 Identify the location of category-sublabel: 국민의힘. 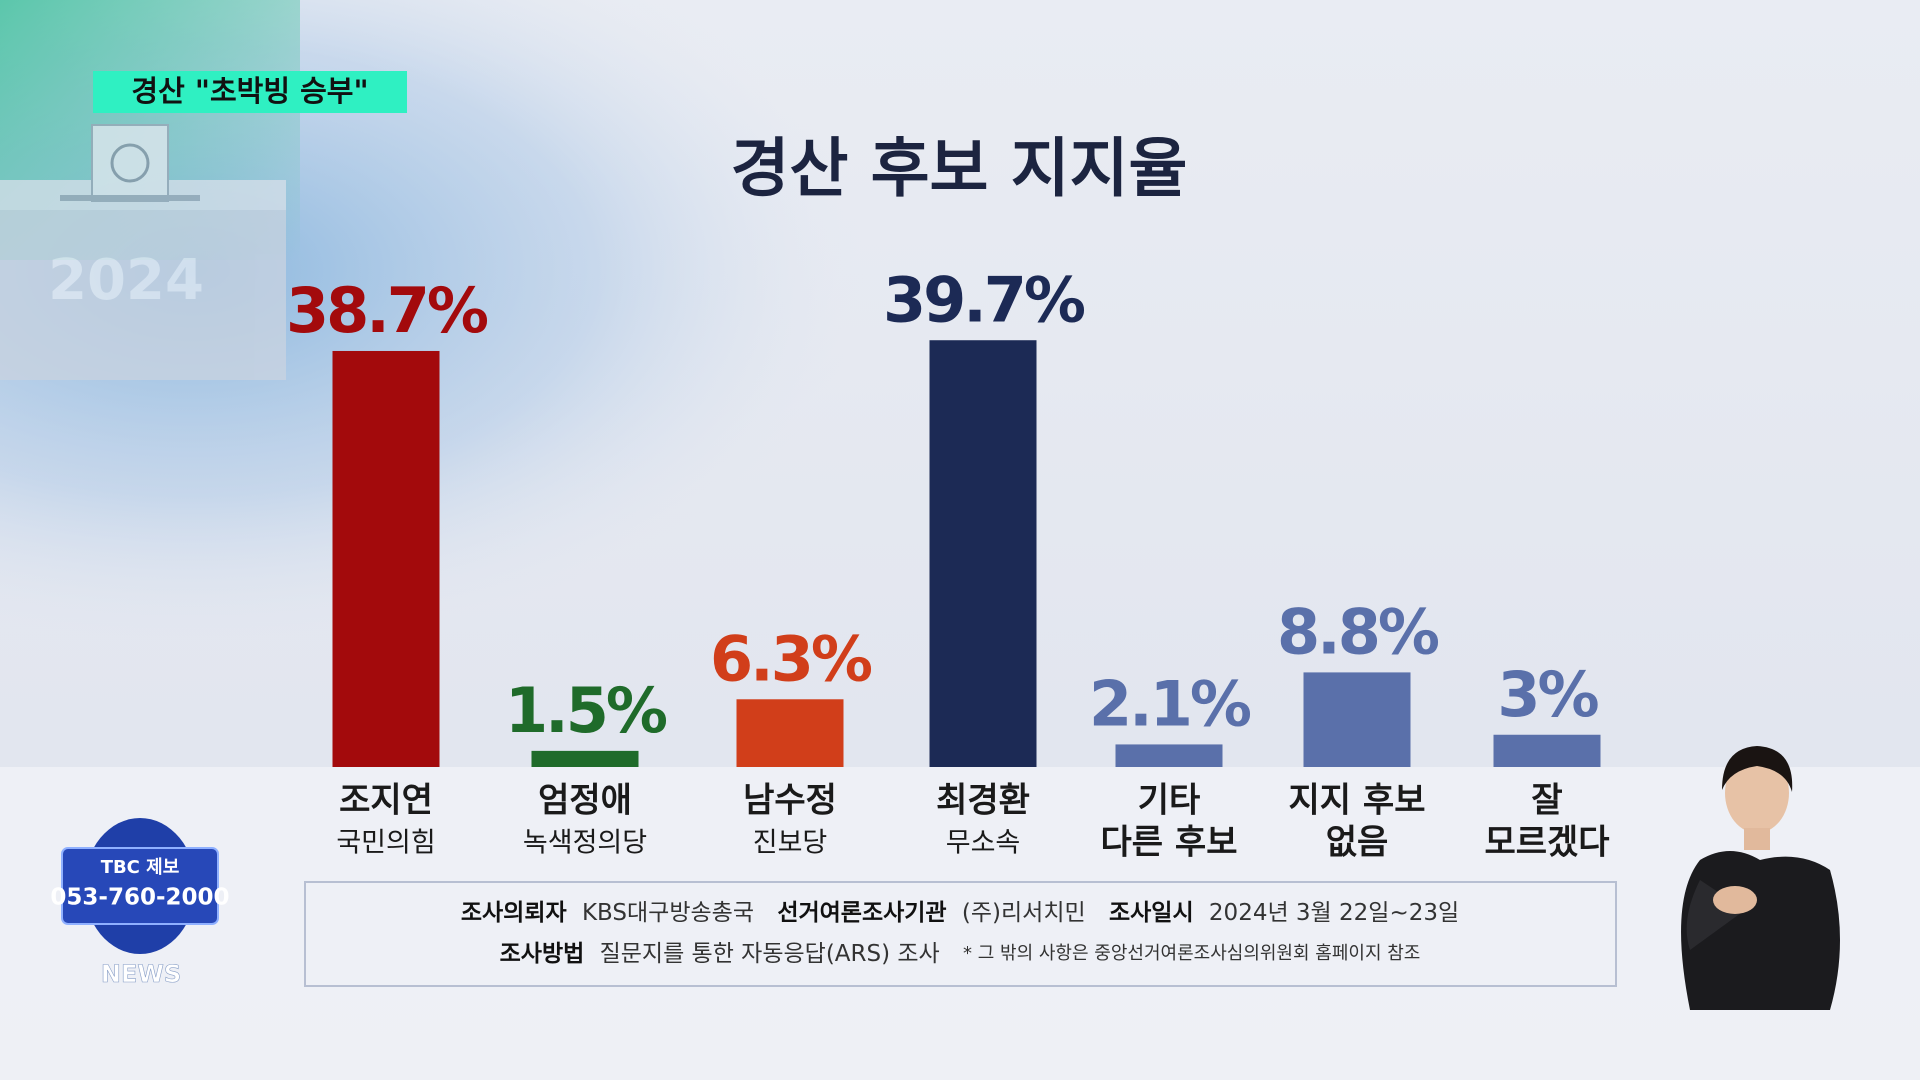
(385, 843).